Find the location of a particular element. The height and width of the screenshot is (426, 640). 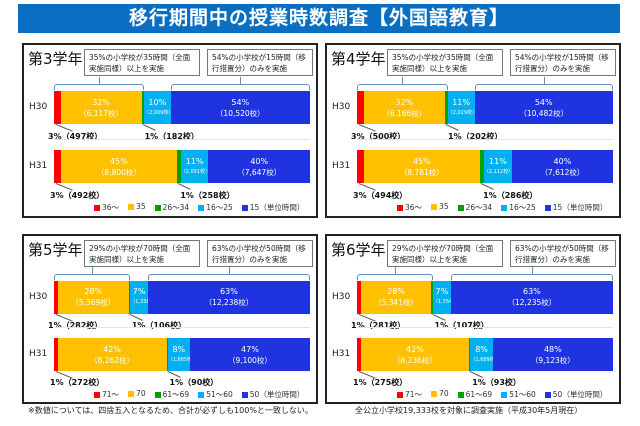

outside-label-count: （281校） is located at coordinates (385, 325).